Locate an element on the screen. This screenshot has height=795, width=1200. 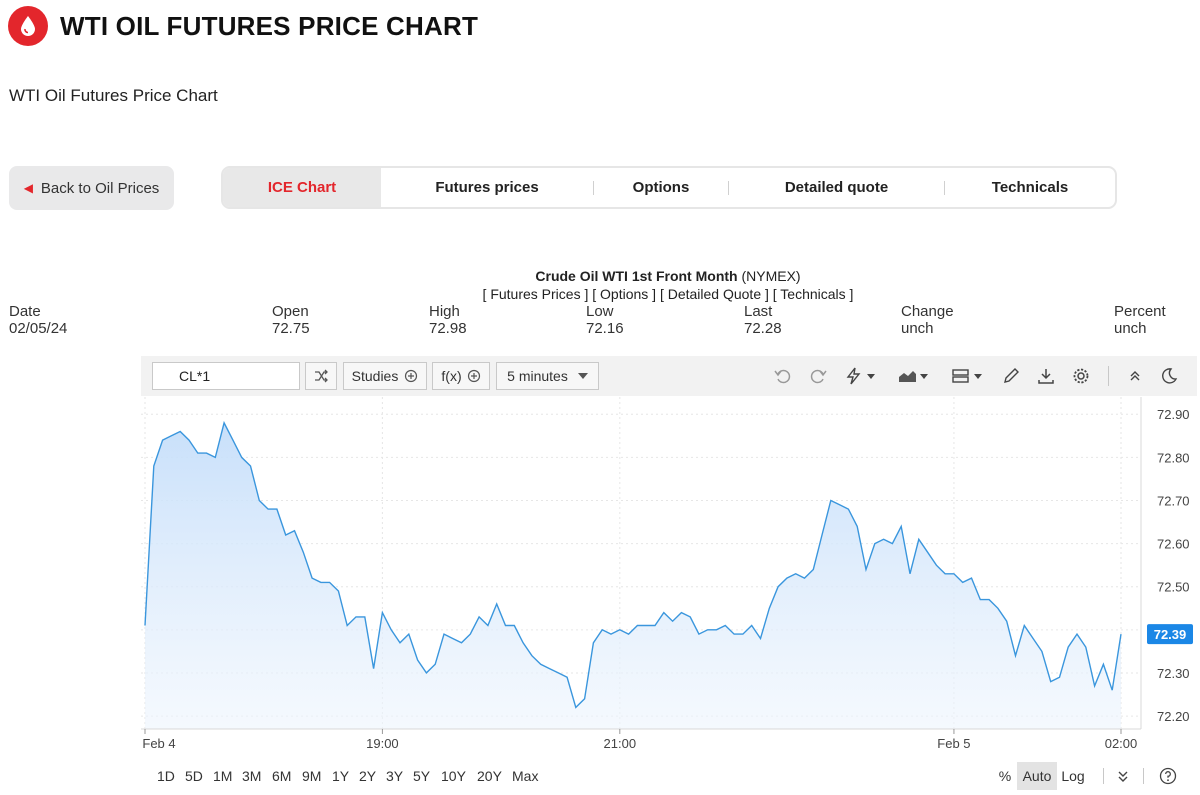
y-tick-label: 72.80 is located at coordinates (1173, 457).